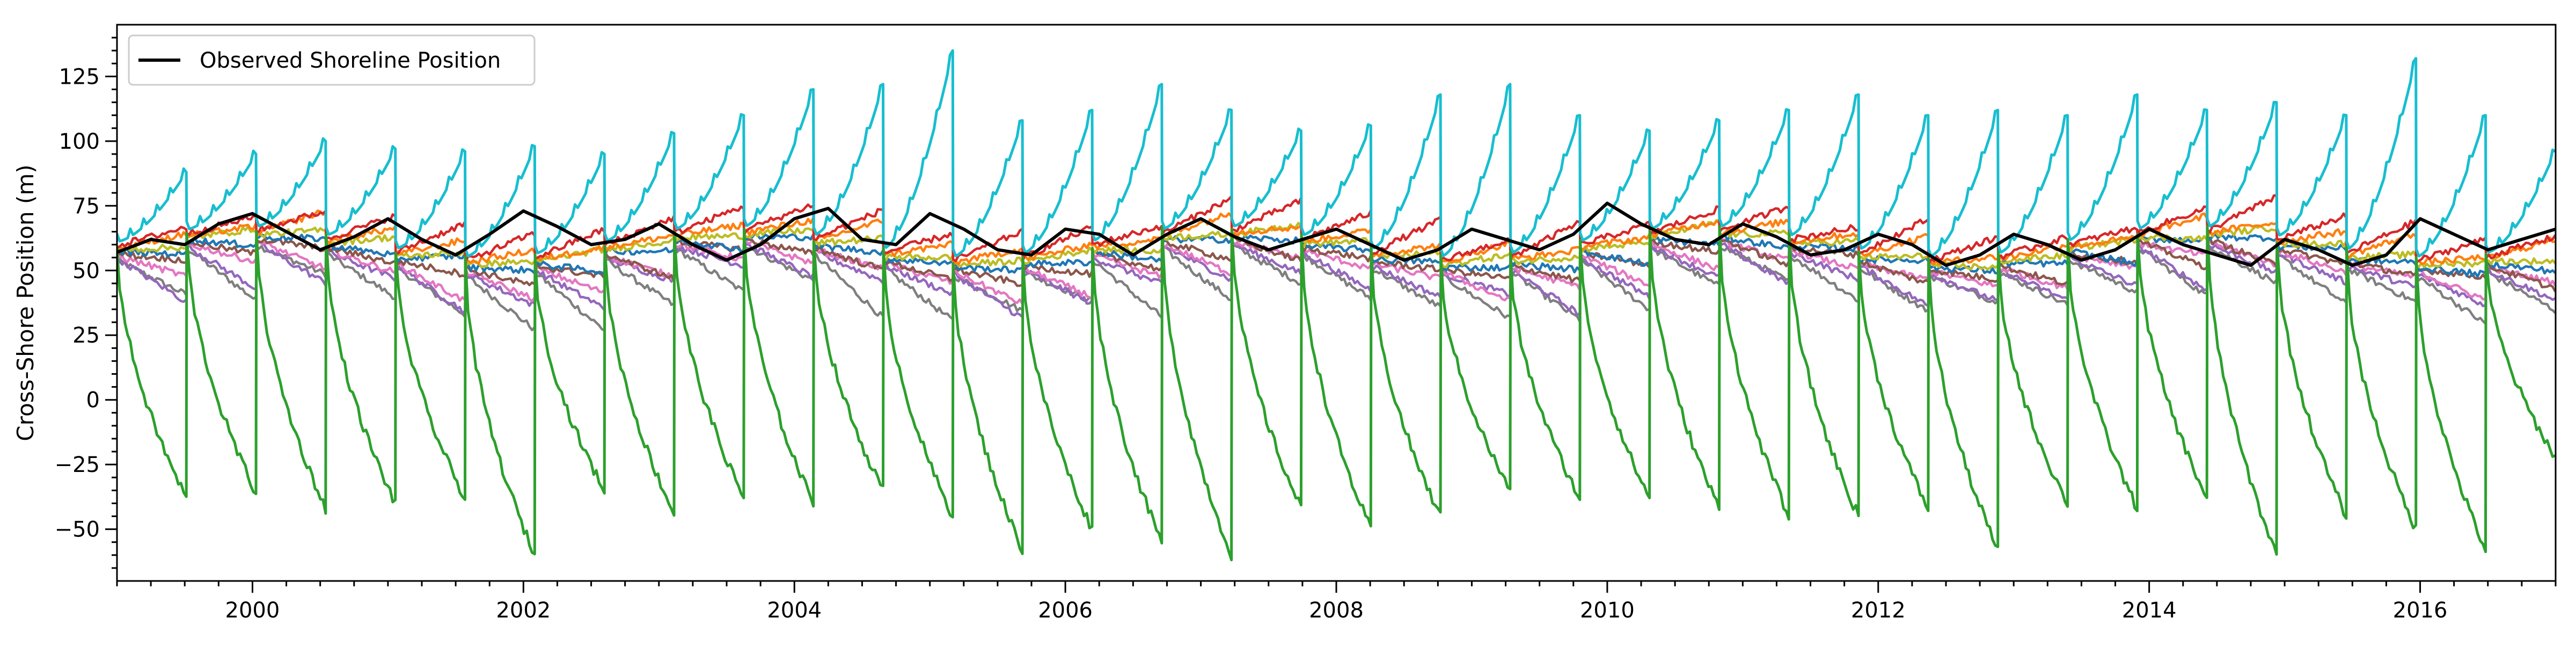  What do you see at coordinates (93, 400) in the screenshot?
I see `y-tick-label: 0` at bounding box center [93, 400].